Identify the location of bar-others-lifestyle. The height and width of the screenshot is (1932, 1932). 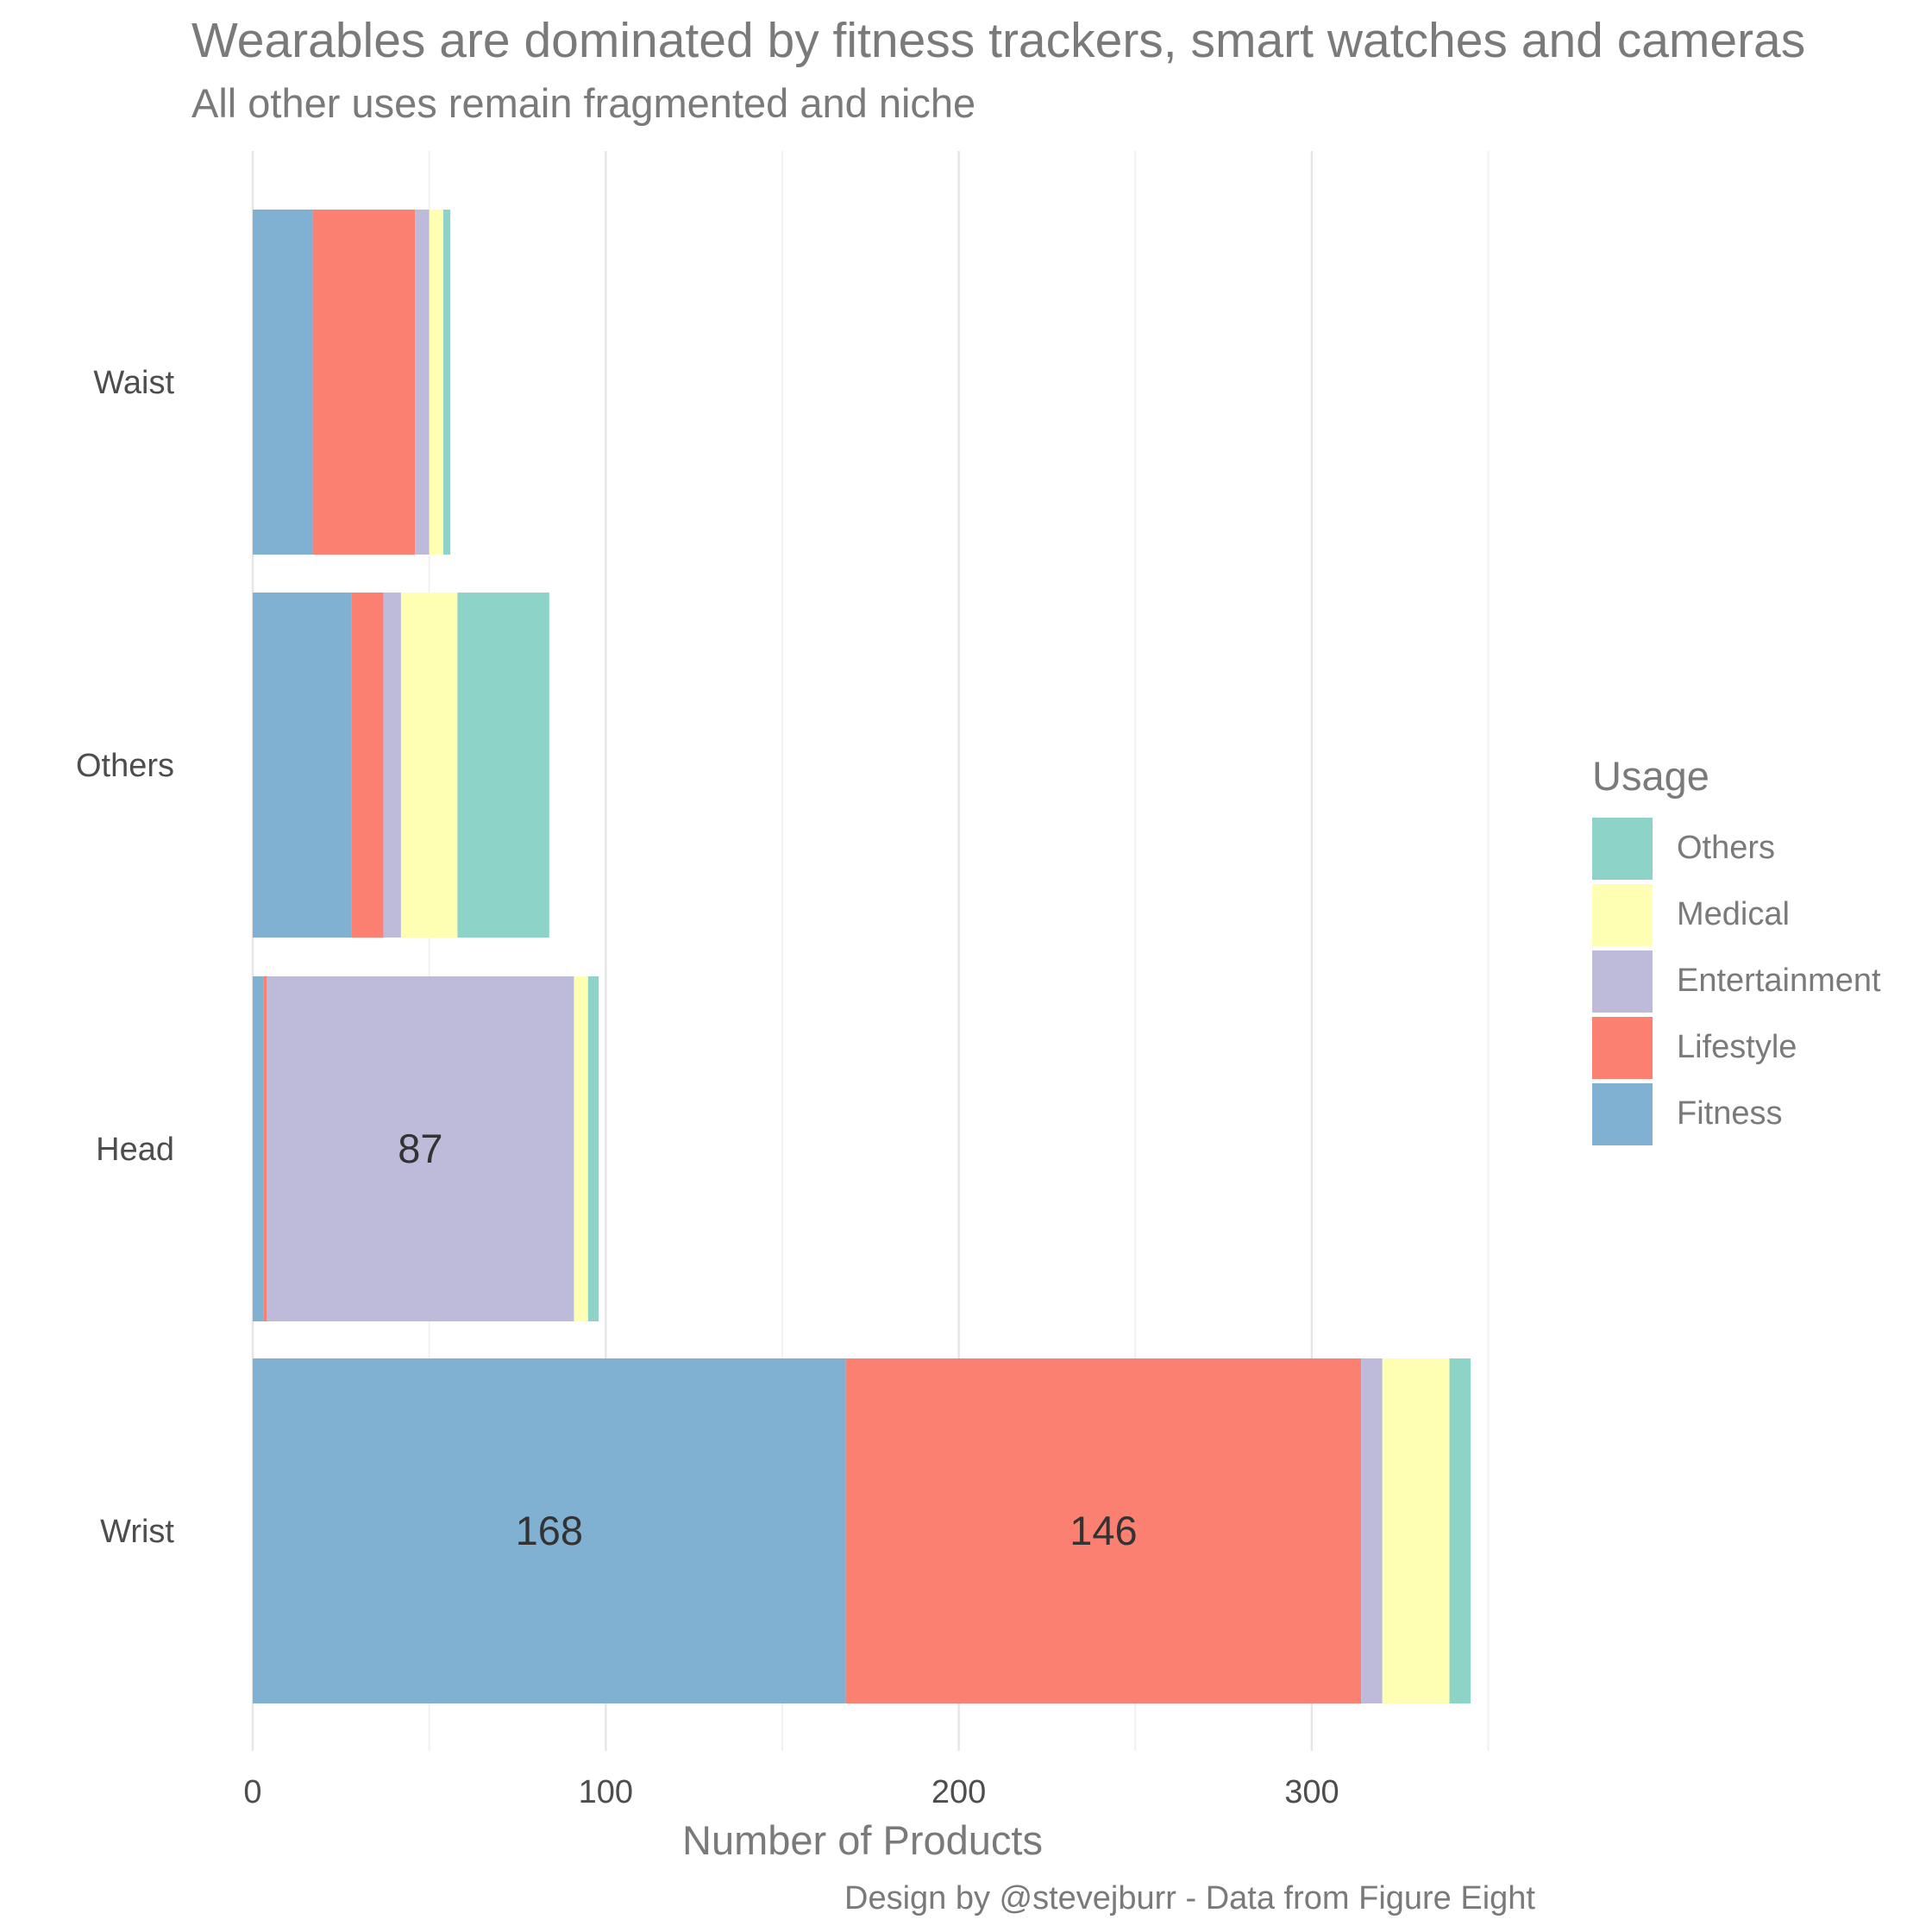
(367, 766).